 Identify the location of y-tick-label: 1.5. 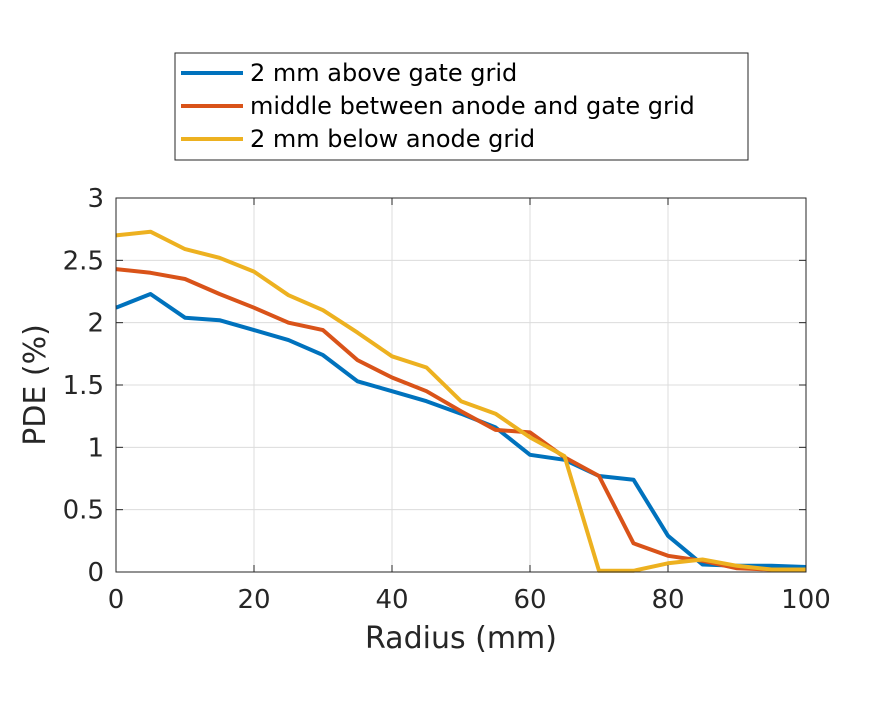
(83, 386).